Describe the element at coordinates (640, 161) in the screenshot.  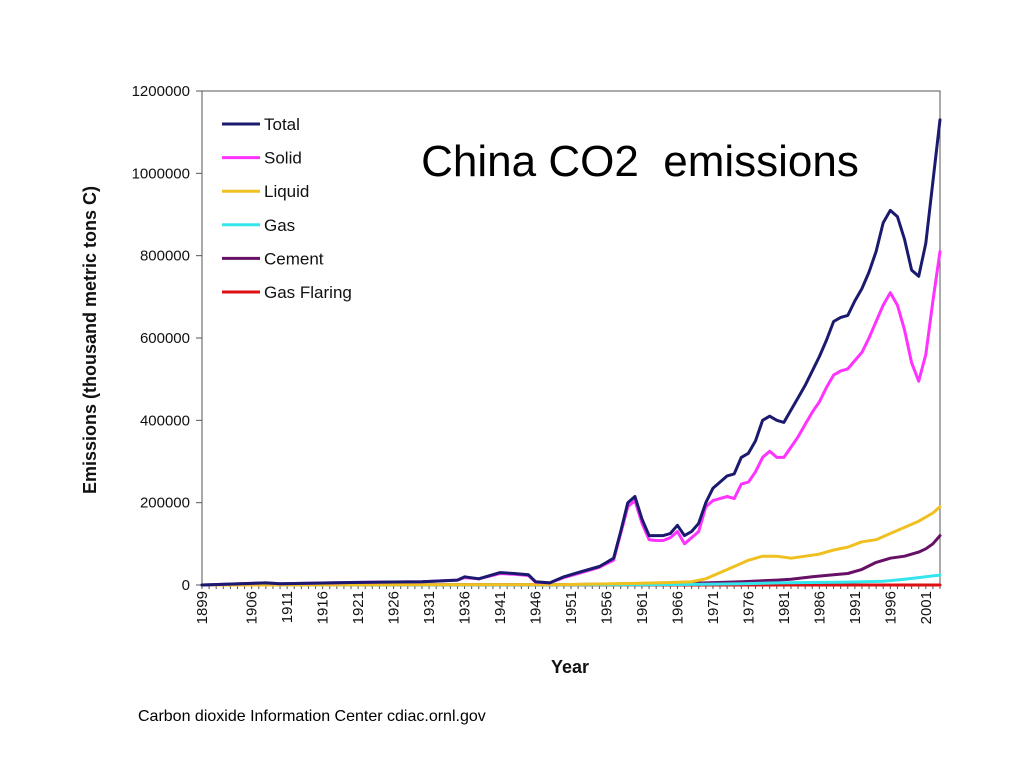
I see `chart-title: China CO2 emissions` at that location.